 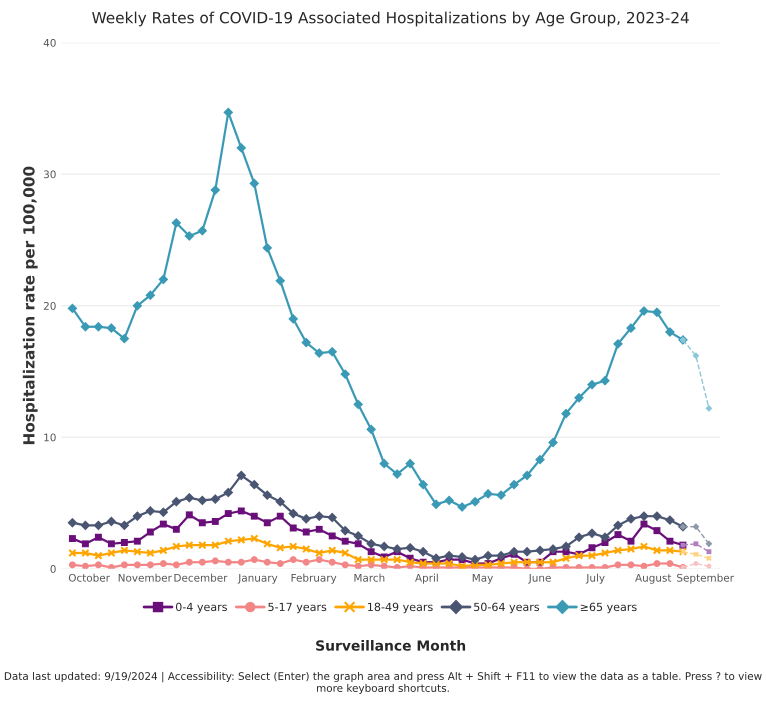 I want to click on y-tick-label: 10, so click(x=50, y=437).